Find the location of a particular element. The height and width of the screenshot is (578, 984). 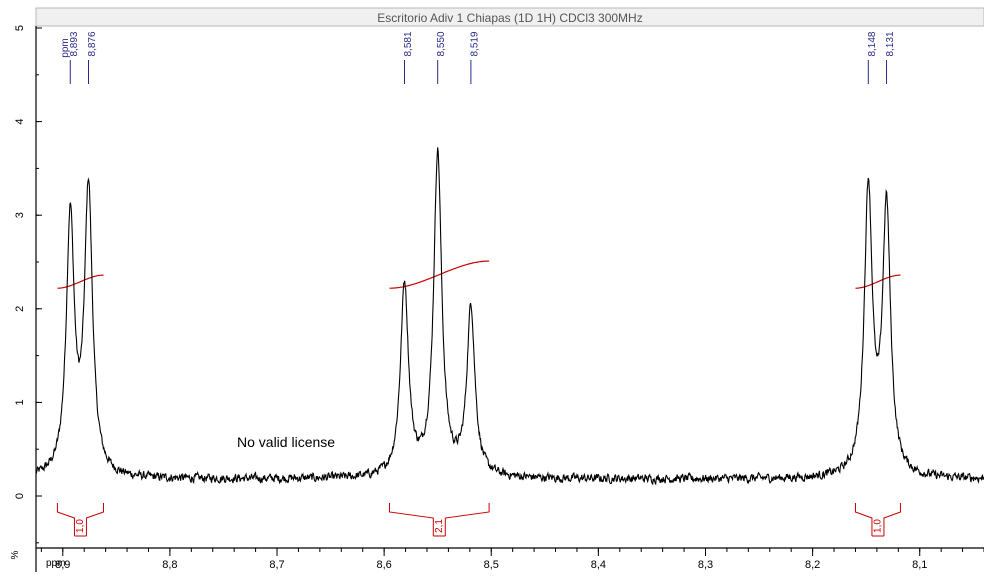

integral-value: 2,1 is located at coordinates (439, 526).